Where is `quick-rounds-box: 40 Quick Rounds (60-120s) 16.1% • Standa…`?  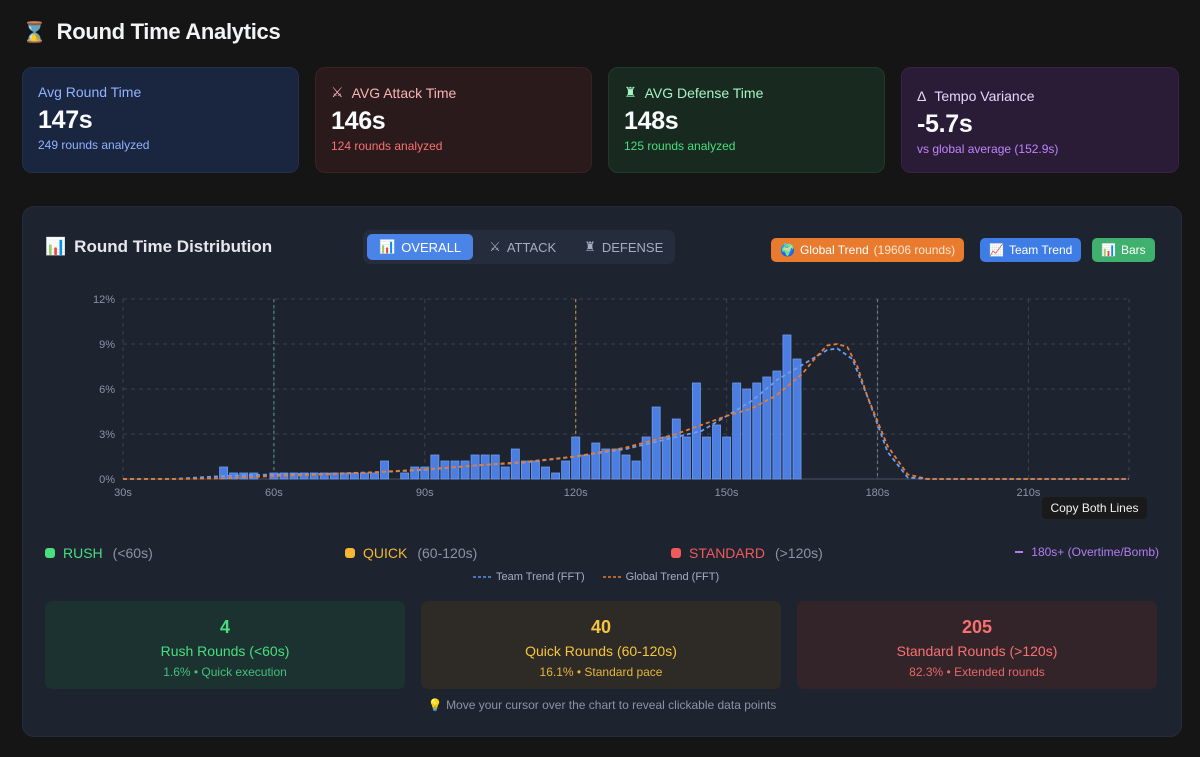 quick-rounds-box: 40 Quick Rounds (60-120s) 16.1% • Standa… is located at coordinates (601, 645).